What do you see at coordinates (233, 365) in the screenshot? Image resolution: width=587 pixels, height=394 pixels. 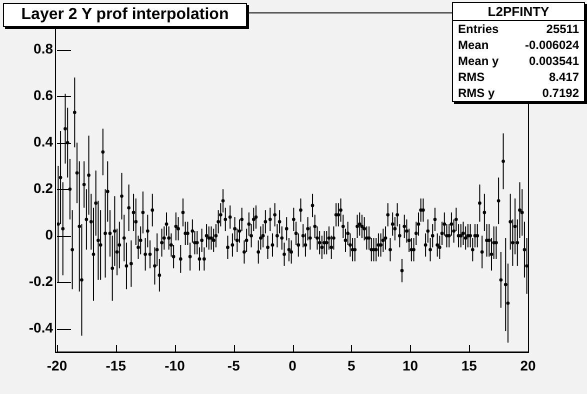 I see `x-tick-label: -5` at bounding box center [233, 365].